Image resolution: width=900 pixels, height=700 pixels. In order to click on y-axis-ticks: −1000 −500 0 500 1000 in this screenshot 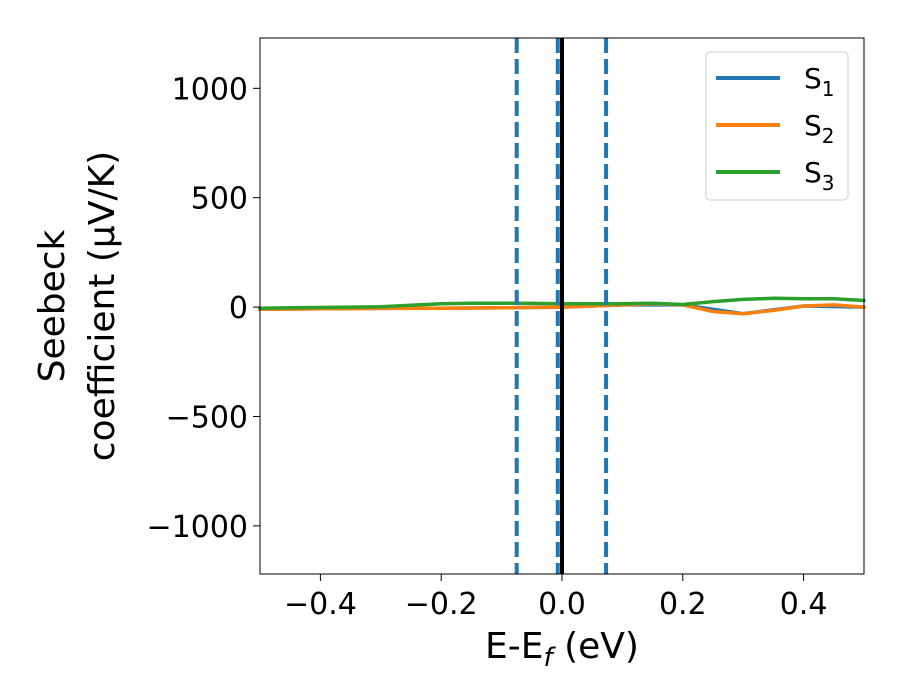, I will do `click(203, 308)`.